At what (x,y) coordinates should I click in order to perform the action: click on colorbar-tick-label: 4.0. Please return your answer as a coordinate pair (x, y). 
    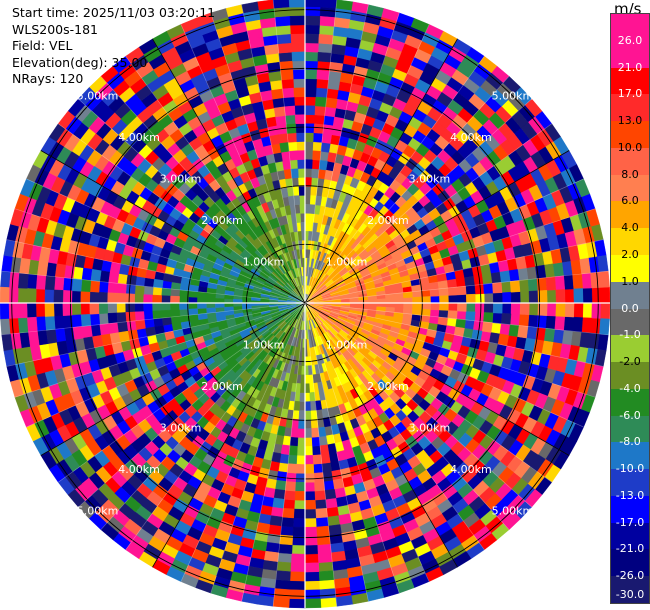
    Looking at the image, I should click on (630, 228).